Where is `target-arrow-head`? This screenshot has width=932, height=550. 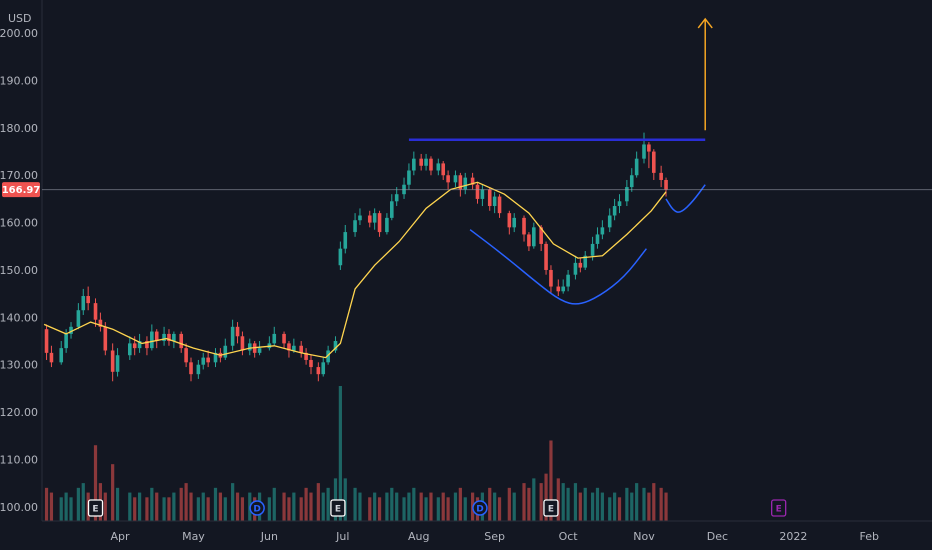
target-arrow-head is located at coordinates (705, 23).